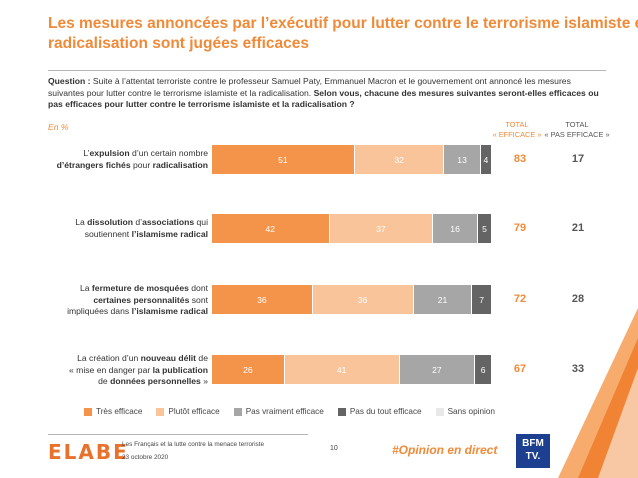 This screenshot has height=478, width=638. What do you see at coordinates (483, 369) in the screenshot?
I see `bar-segment: 6` at bounding box center [483, 369].